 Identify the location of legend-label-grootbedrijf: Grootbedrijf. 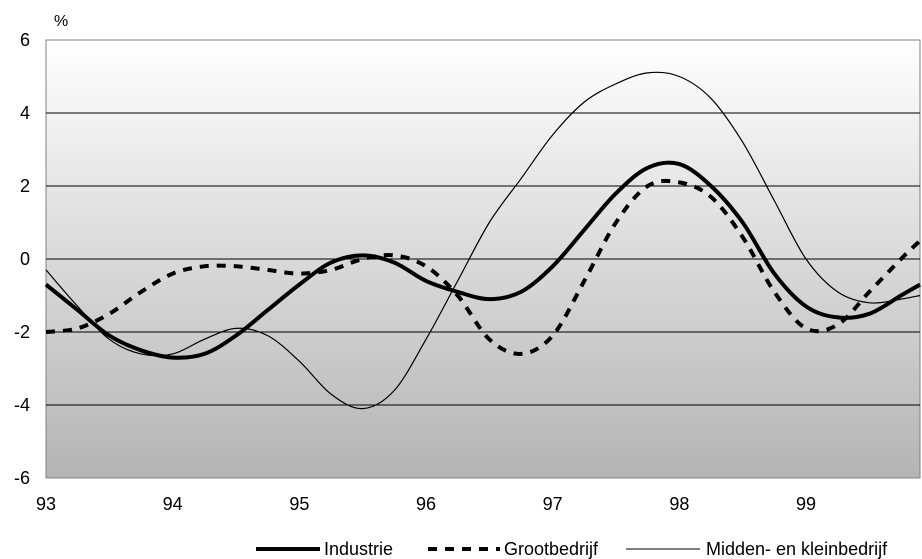
(551, 549).